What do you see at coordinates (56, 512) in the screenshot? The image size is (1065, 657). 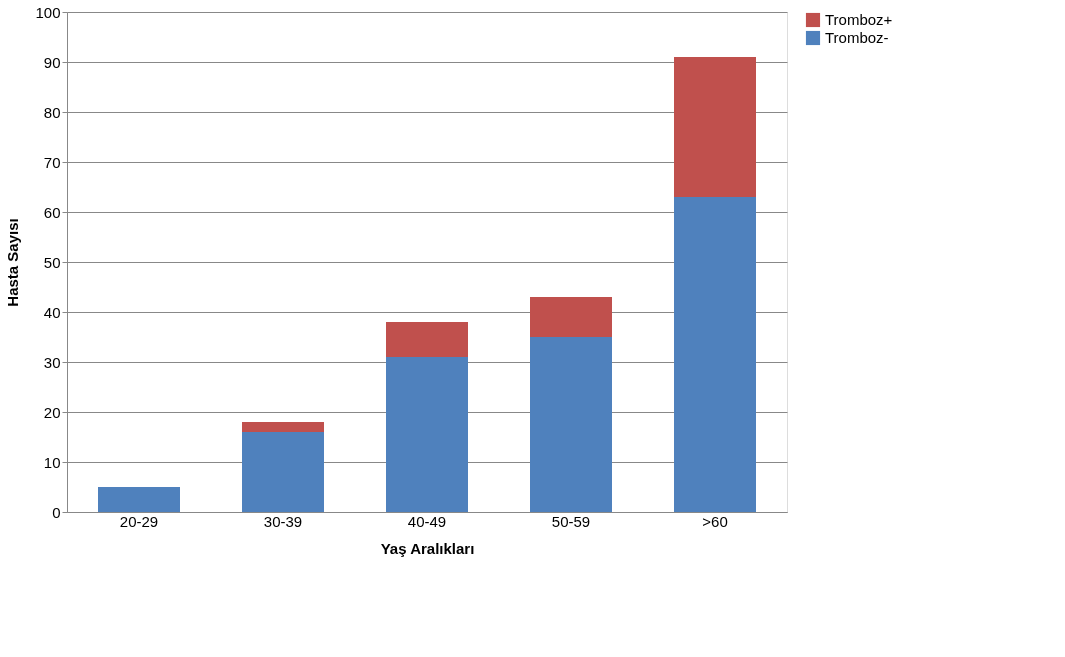 I see `y-tick-label: 0` at bounding box center [56, 512].